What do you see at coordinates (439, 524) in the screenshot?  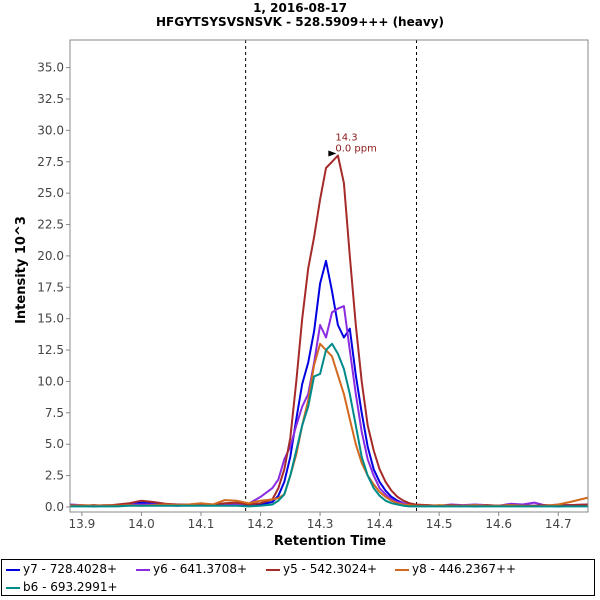 I see `x-tick-label: 14.5` at bounding box center [439, 524].